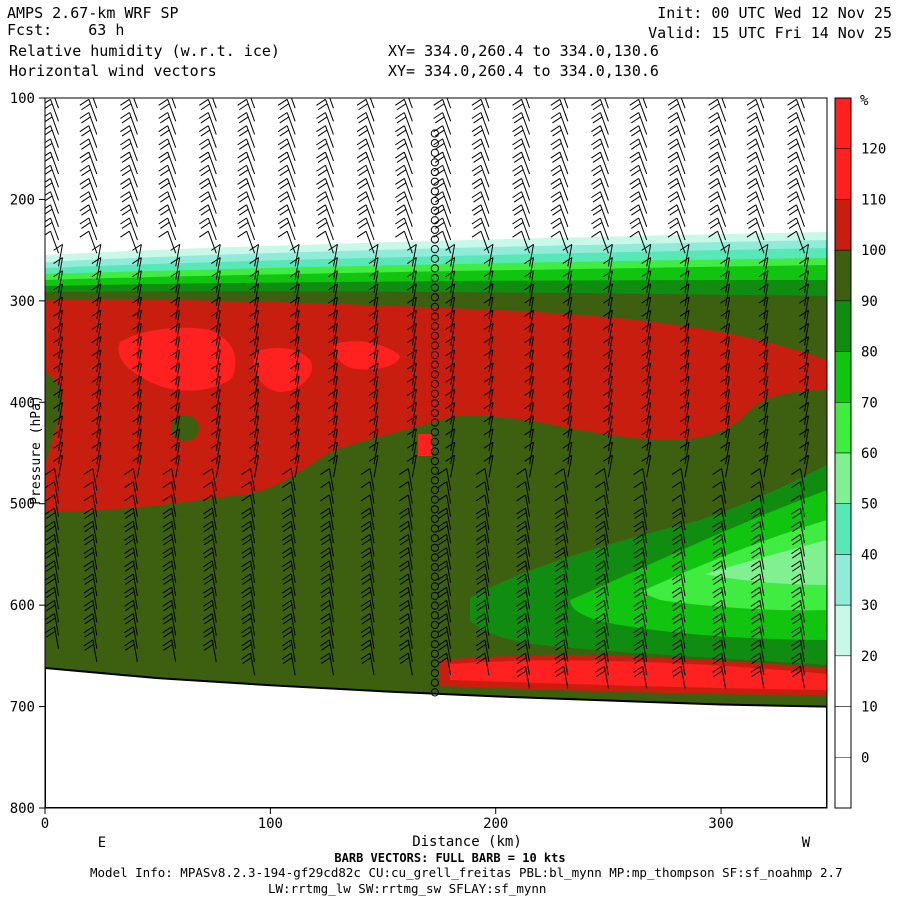  I want to click on model-info-2: LW:rrtmg_lw SW:rrtmg_sw SFLAY:sf_mynn, so click(407, 888).